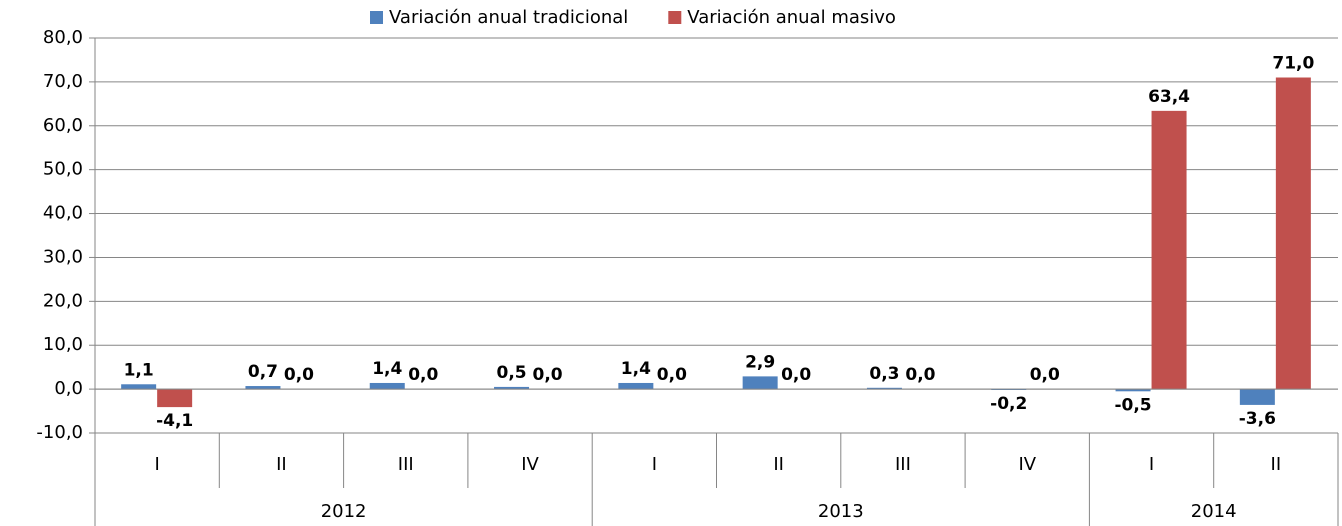  What do you see at coordinates (63, 256) in the screenshot?
I see `y-tick-label: 30,0` at bounding box center [63, 256].